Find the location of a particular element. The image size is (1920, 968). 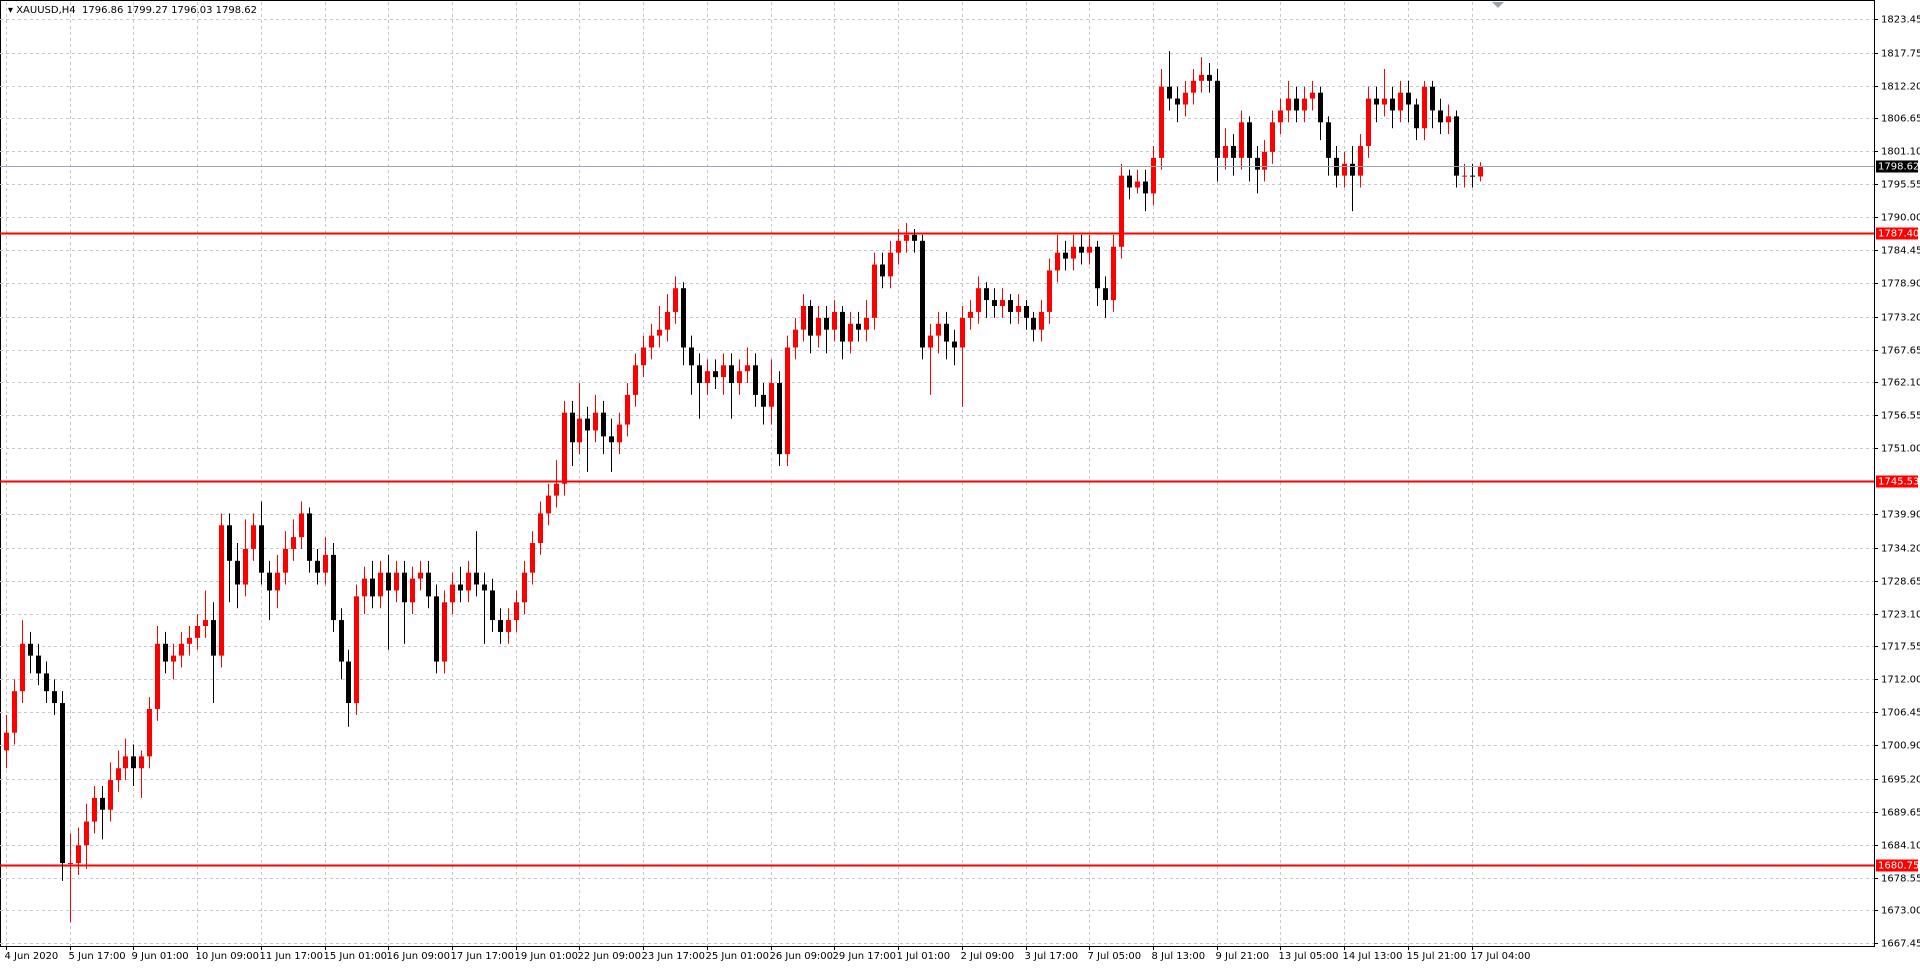

y-tick-label: 1795.55 is located at coordinates (1900, 185).